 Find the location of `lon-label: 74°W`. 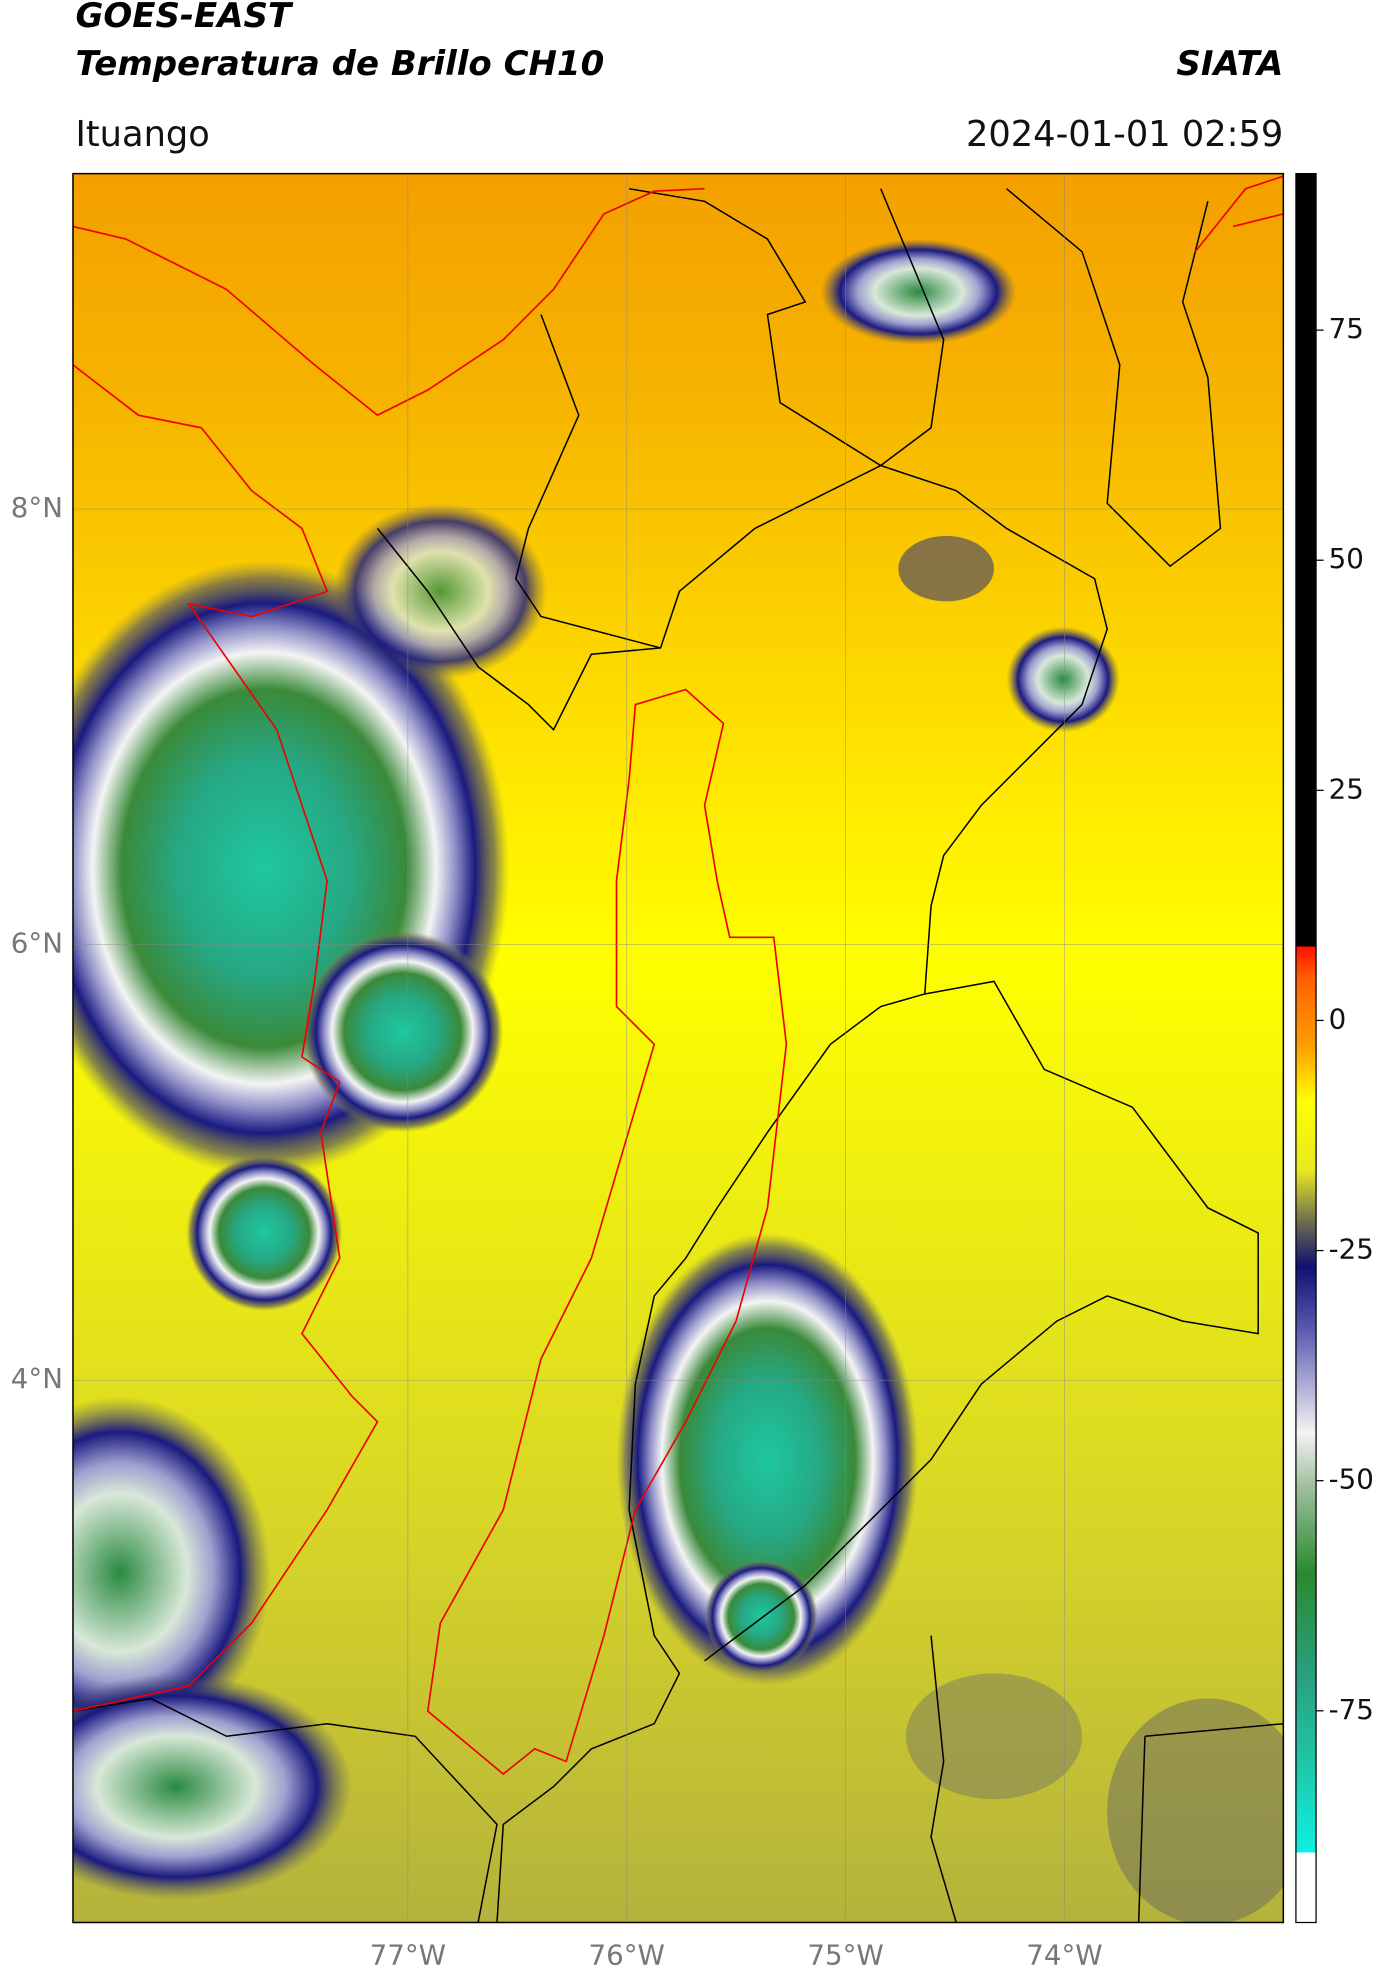

lon-label: 74°W is located at coordinates (1064, 1954).